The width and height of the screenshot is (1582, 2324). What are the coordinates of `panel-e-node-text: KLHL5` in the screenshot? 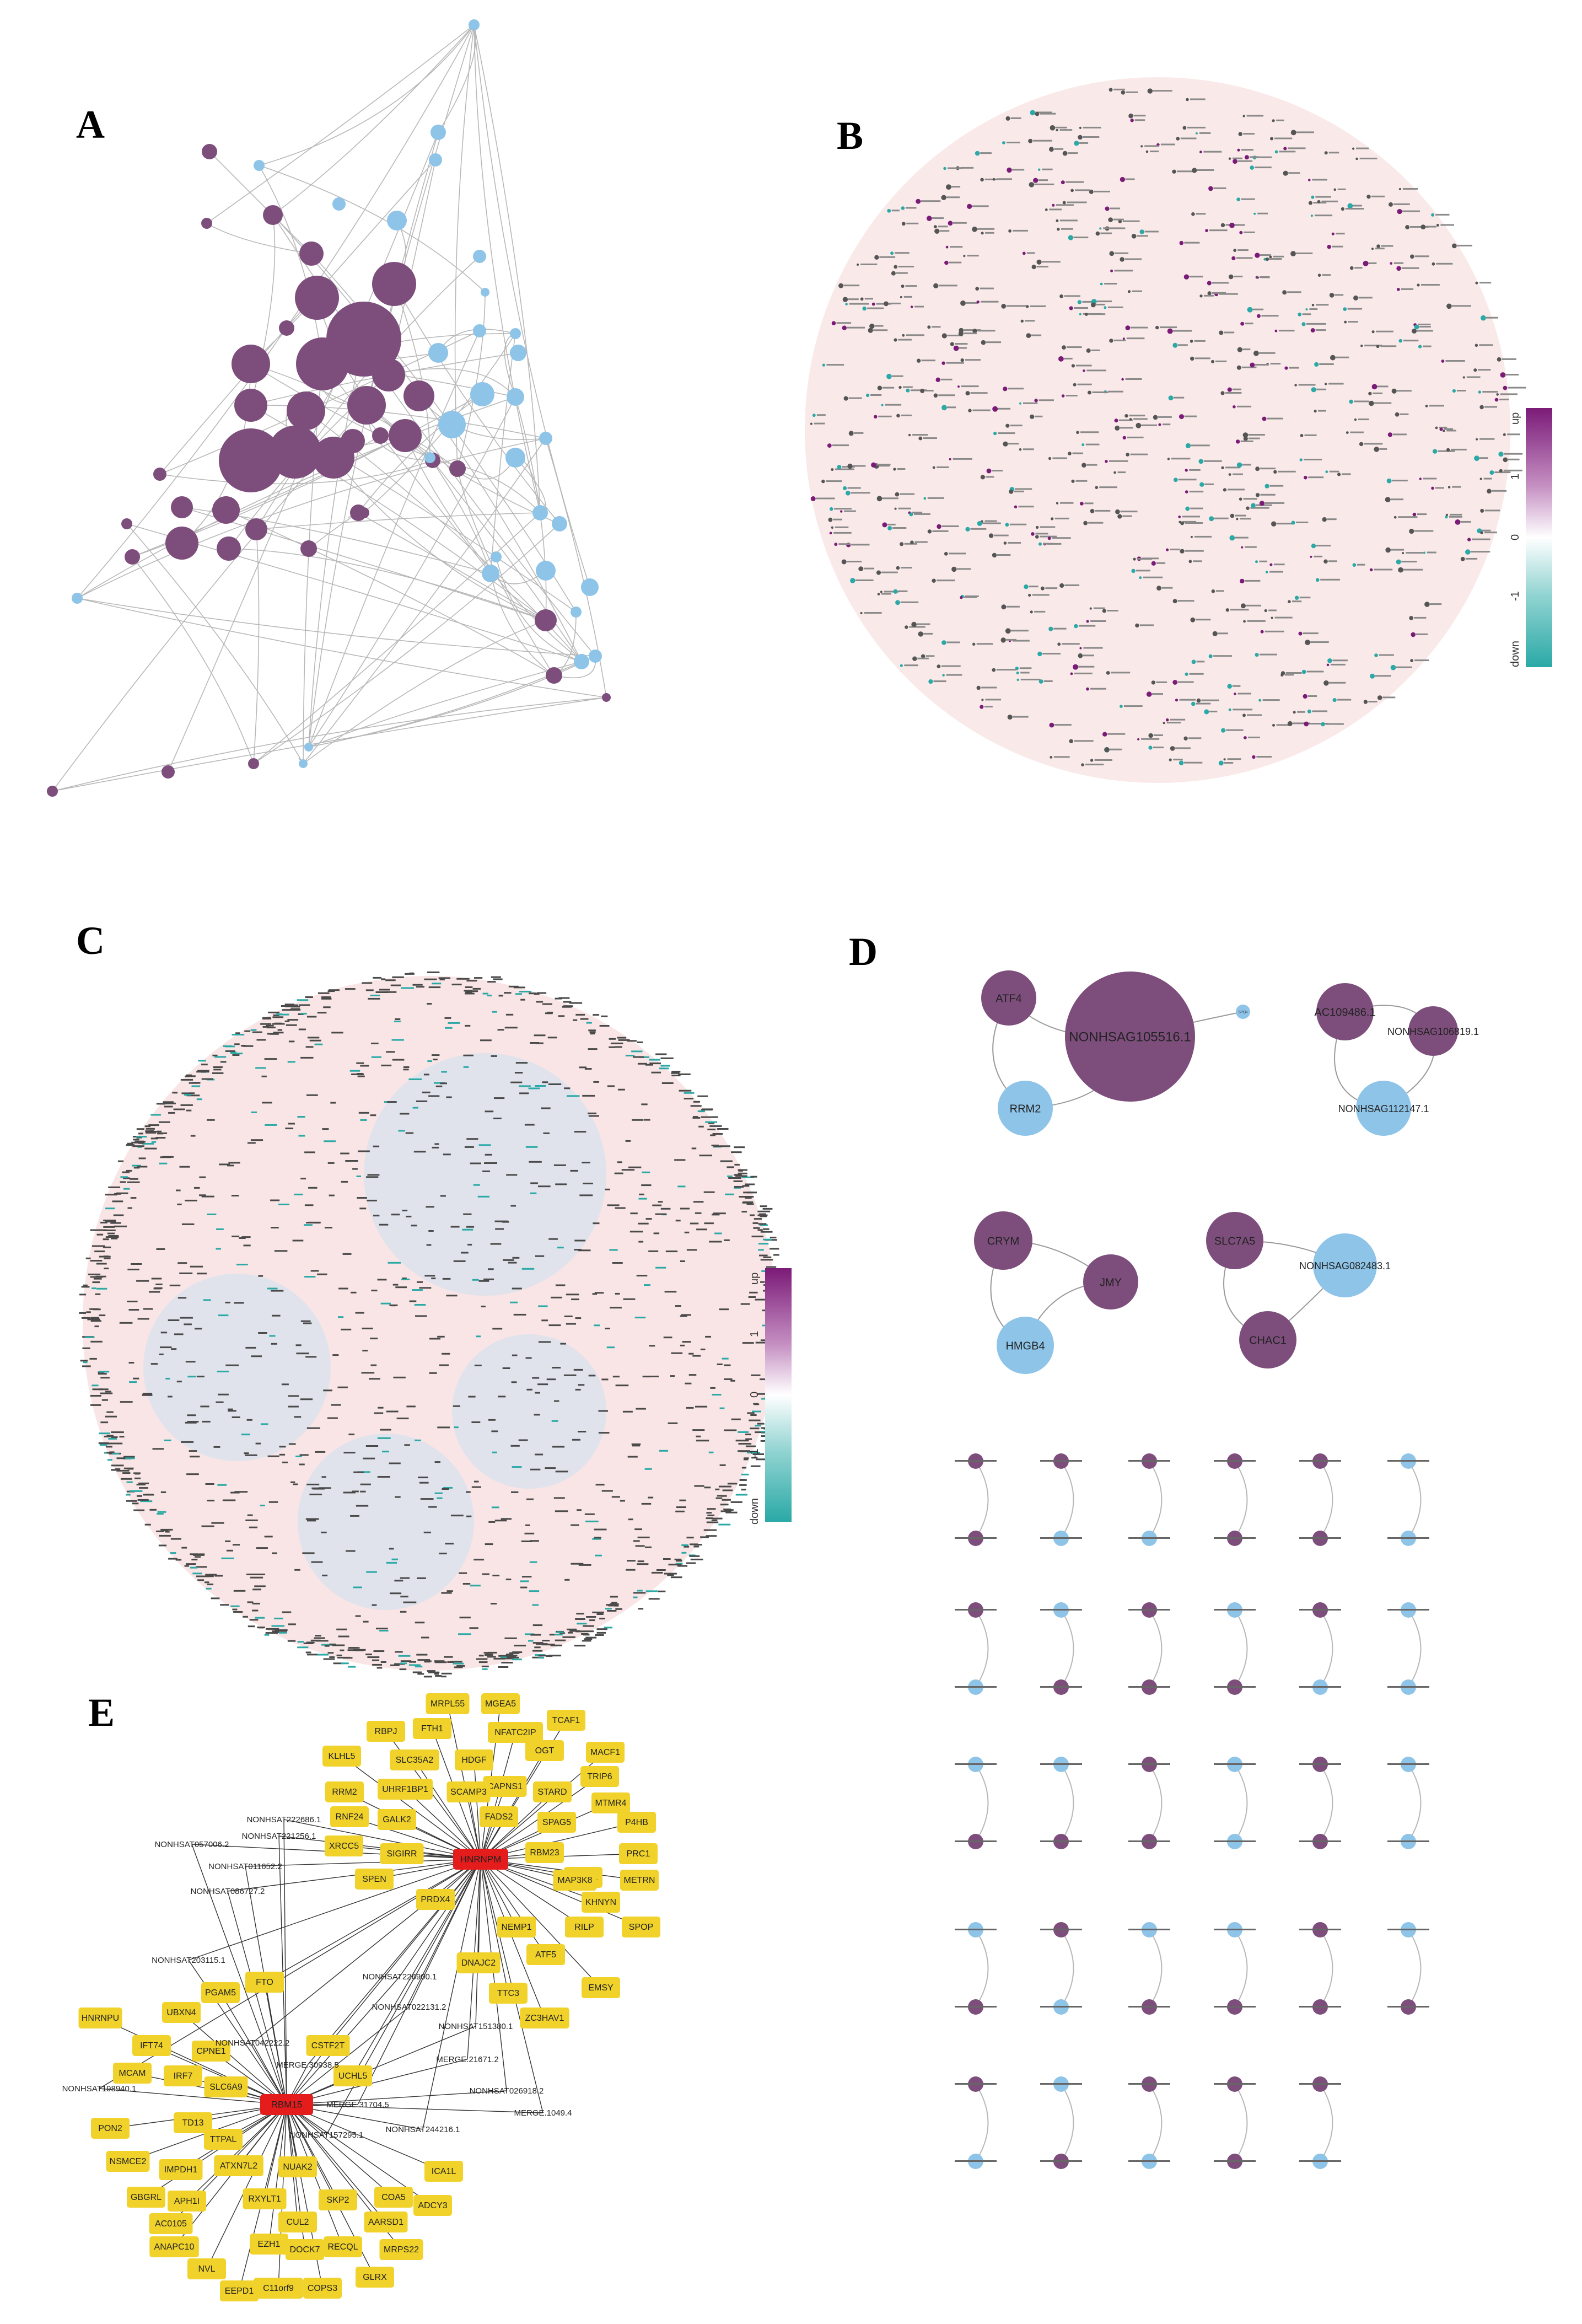 It's located at (342, 1756).